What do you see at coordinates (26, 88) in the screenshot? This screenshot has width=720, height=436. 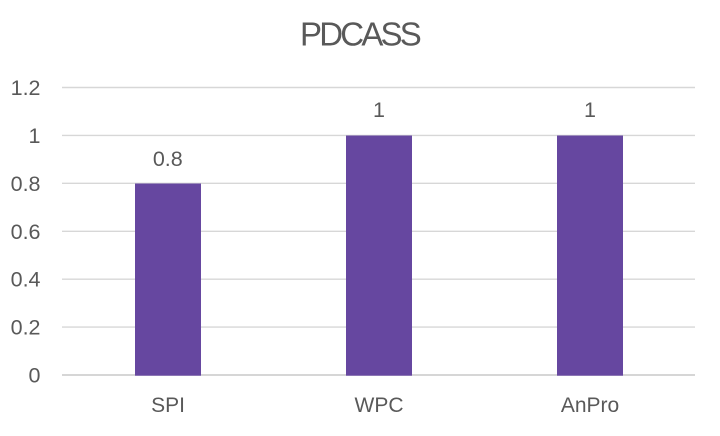 I see `svg-text: 1.2` at bounding box center [26, 88].